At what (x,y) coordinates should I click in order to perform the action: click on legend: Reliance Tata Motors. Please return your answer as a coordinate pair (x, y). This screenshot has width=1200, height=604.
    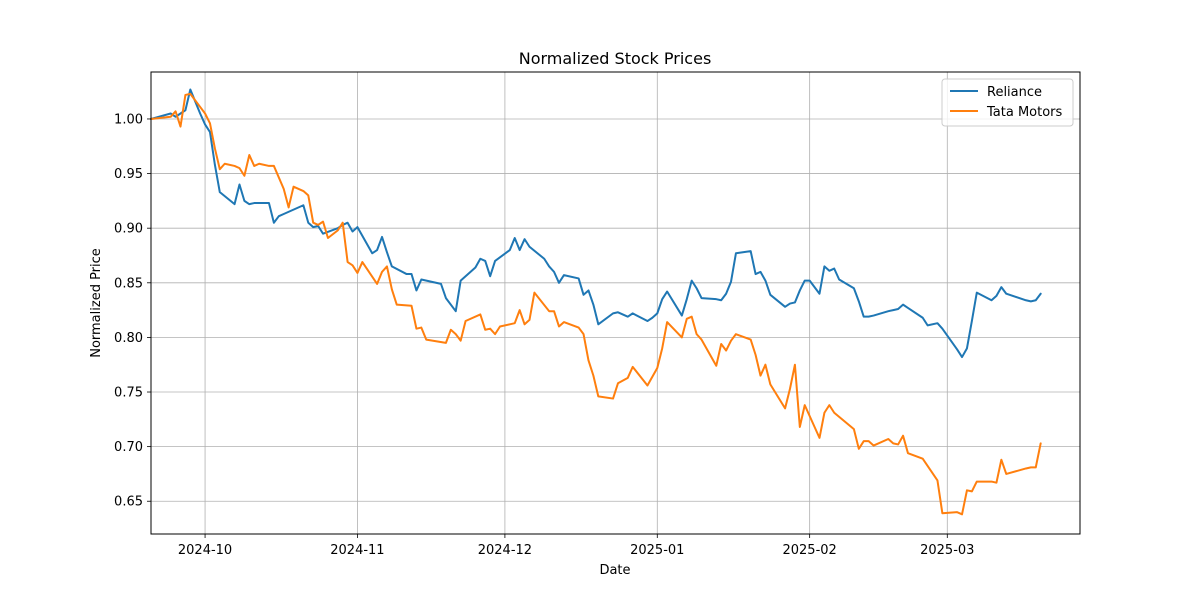
    Looking at the image, I should click on (1007, 102).